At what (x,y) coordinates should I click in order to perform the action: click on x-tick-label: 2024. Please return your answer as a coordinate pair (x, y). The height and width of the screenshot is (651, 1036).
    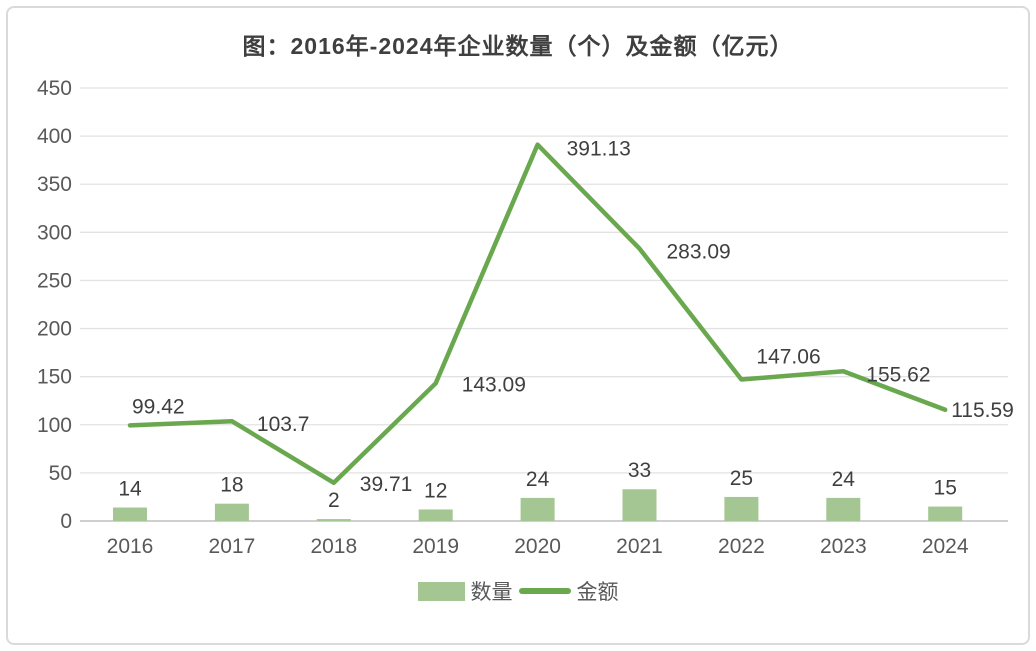
    Looking at the image, I should click on (945, 546).